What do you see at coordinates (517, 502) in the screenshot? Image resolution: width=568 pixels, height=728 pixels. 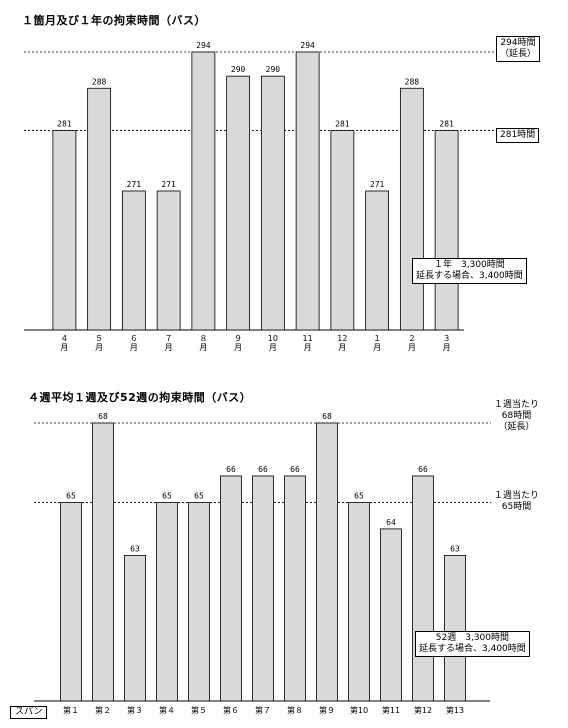 I see `chart2-ref-label-low: １週当たり 65時間` at bounding box center [517, 502].